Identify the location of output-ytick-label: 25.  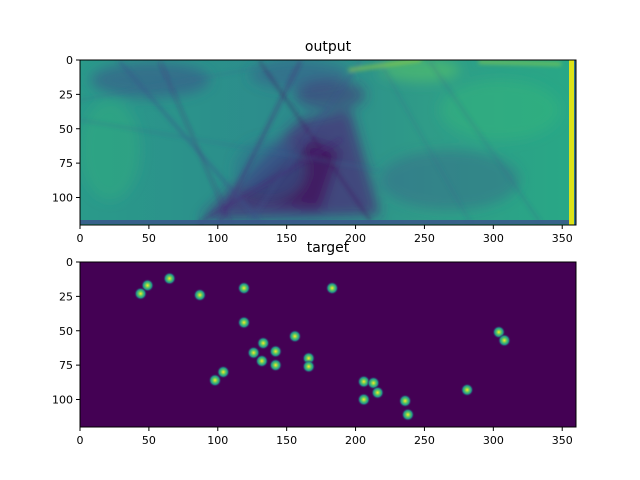
(66, 94).